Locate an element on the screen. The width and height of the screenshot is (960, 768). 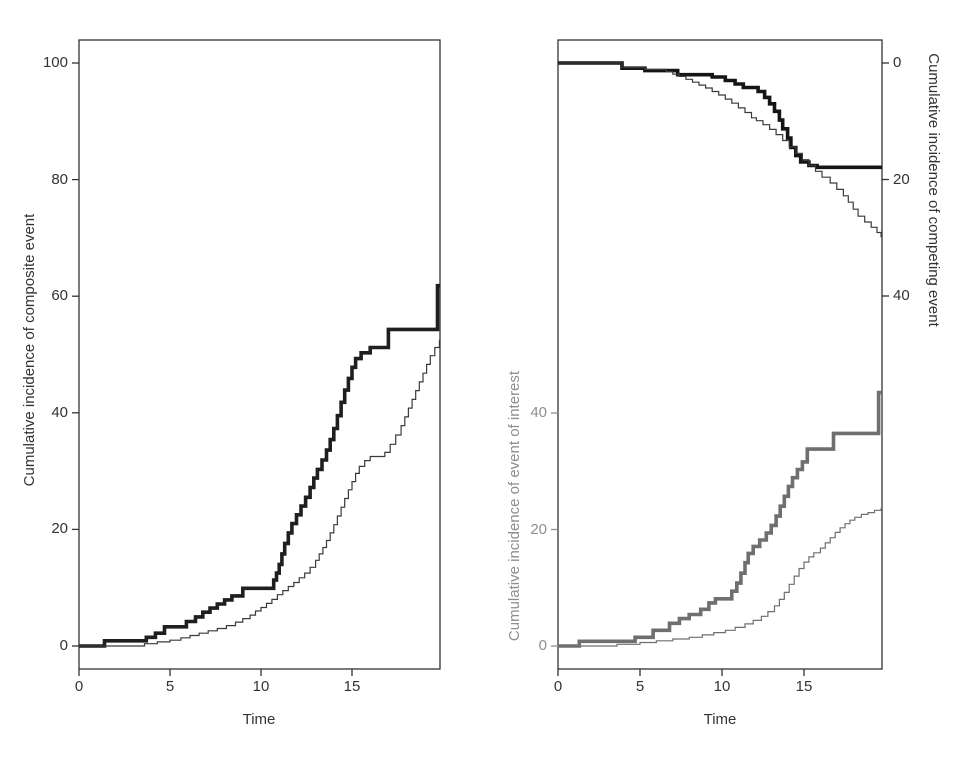
right-plot-left-y-tick-label: 20 is located at coordinates (538, 529).